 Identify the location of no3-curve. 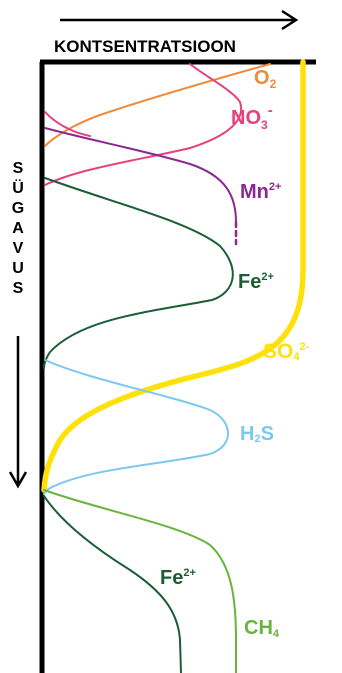
(143, 124).